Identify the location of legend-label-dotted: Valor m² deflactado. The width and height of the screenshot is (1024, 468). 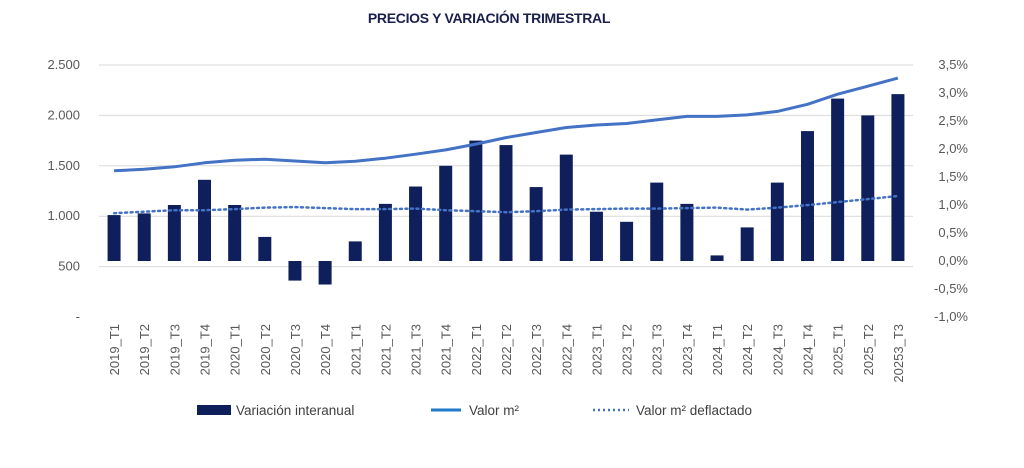
(694, 410).